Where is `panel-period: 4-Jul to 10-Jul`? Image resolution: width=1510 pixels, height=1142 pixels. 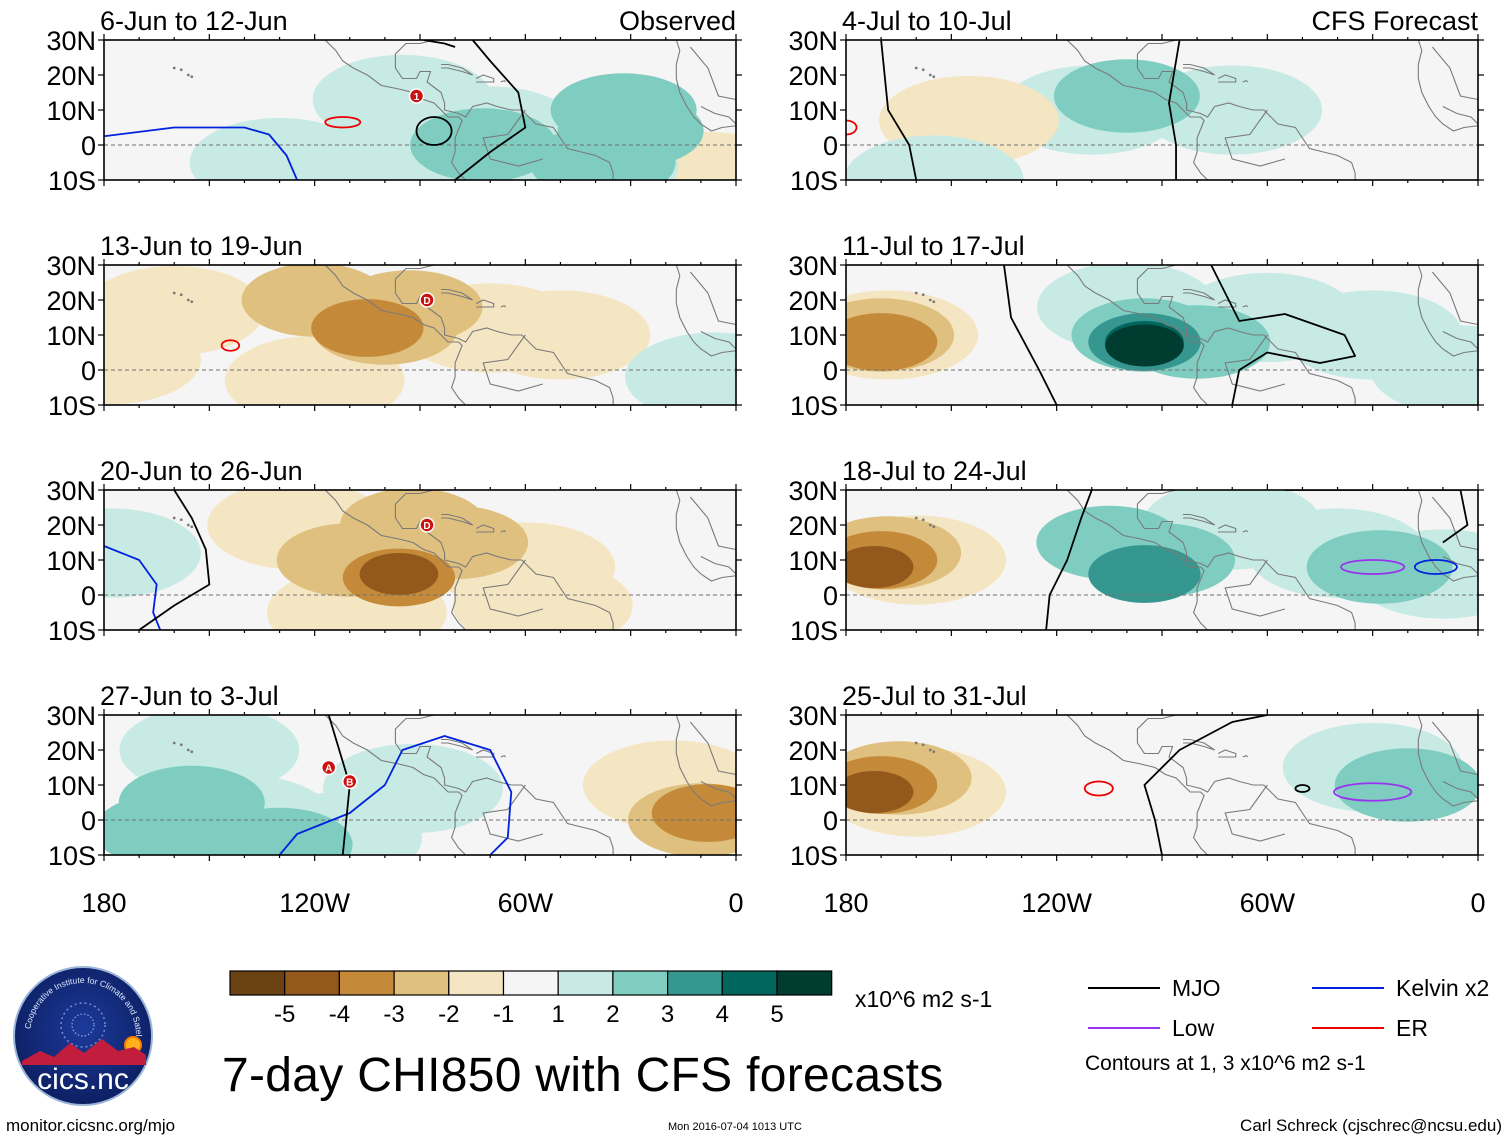
panel-period: 4-Jul to 10-Jul is located at coordinates (927, 21).